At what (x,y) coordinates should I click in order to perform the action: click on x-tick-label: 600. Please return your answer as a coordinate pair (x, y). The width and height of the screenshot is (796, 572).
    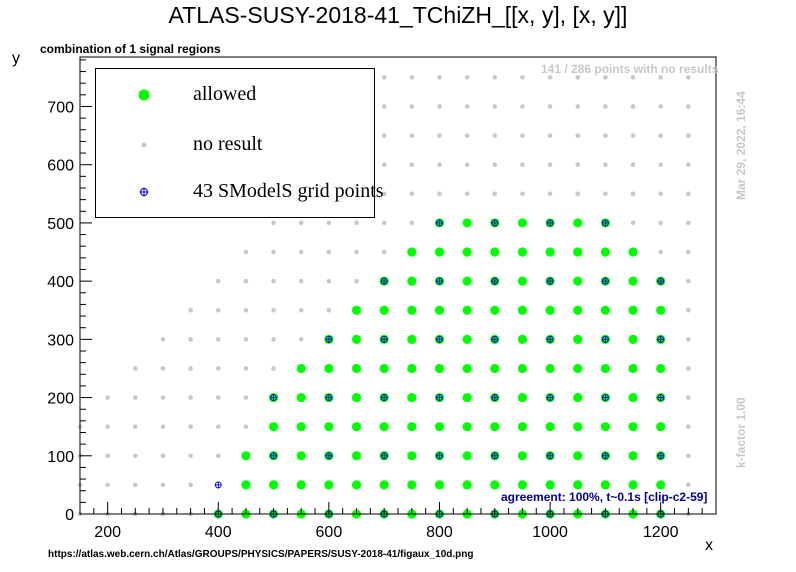
    Looking at the image, I should click on (329, 532).